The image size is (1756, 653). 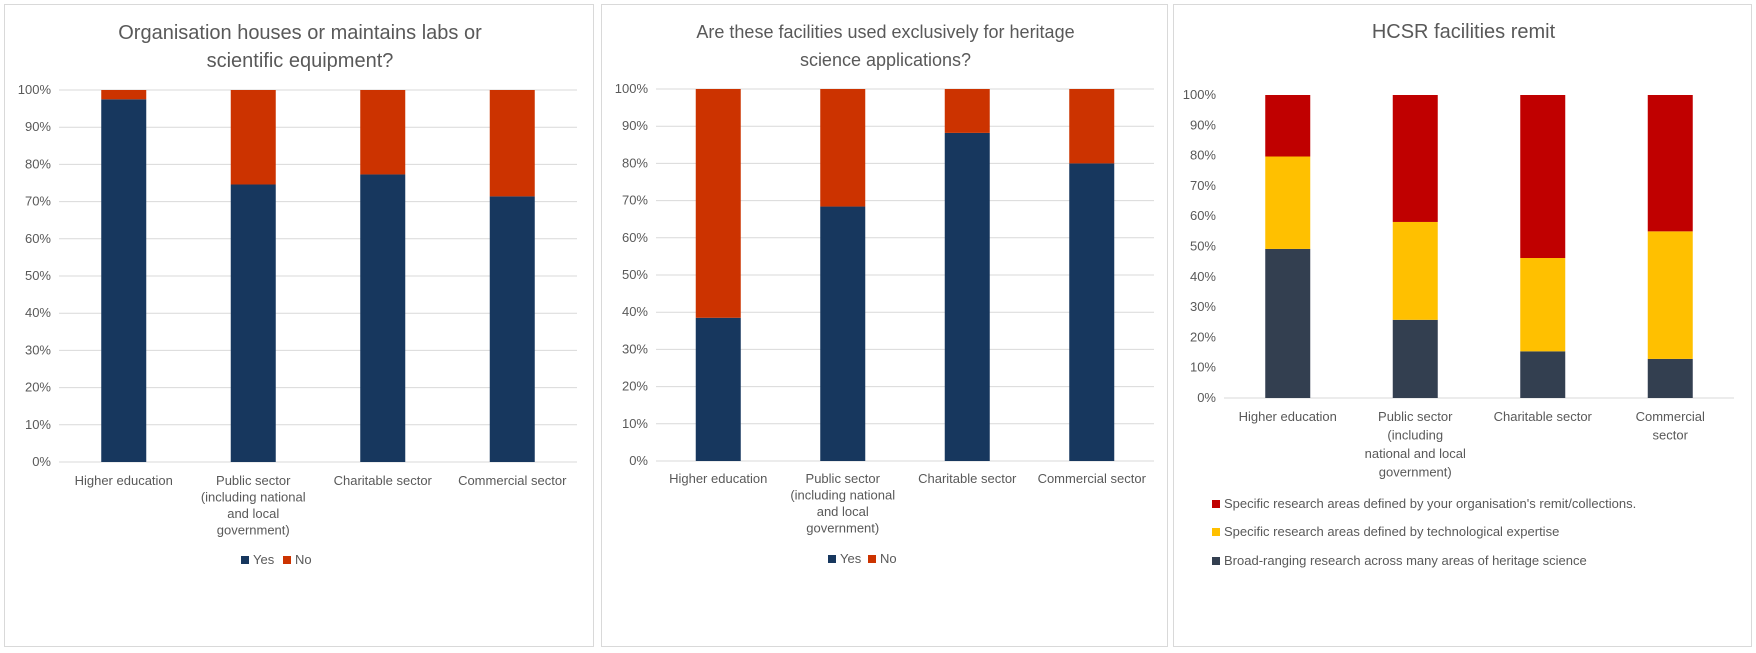 I want to click on x-category-label: Commercial, so click(x=1670, y=416).